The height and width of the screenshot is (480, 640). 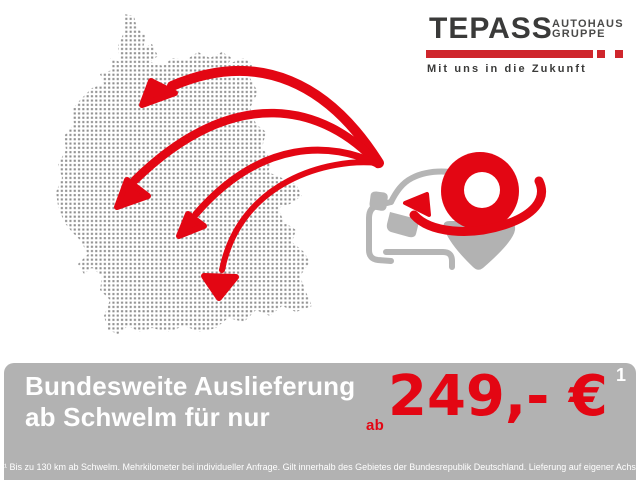 I want to click on delivery-arrowheads, so click(x=176, y=189).